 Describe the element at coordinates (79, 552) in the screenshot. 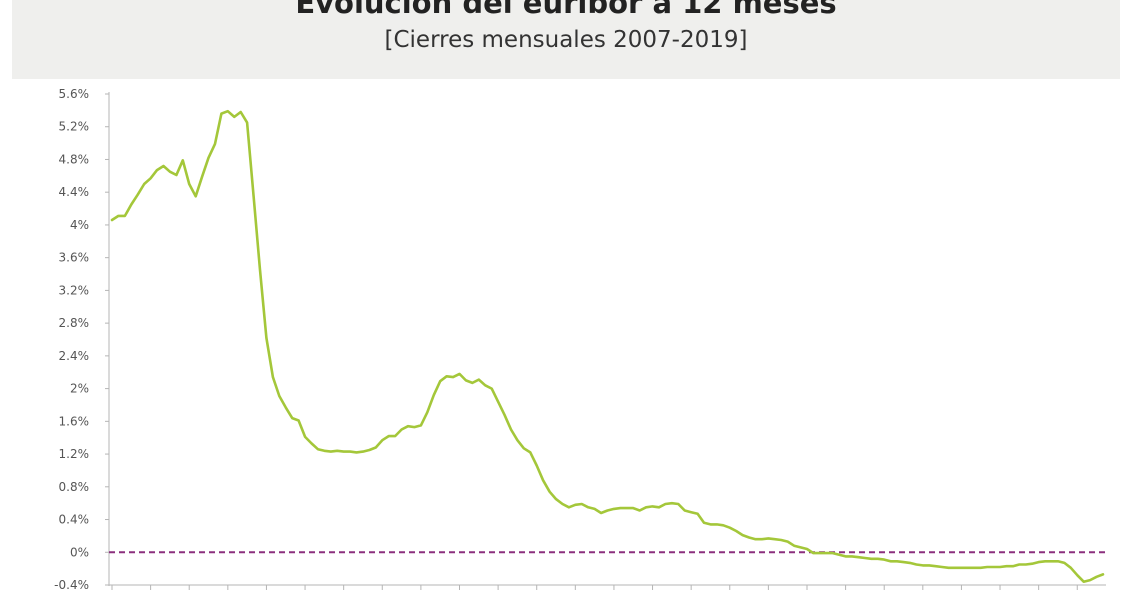

I see `y-tick-label: 0%` at that location.